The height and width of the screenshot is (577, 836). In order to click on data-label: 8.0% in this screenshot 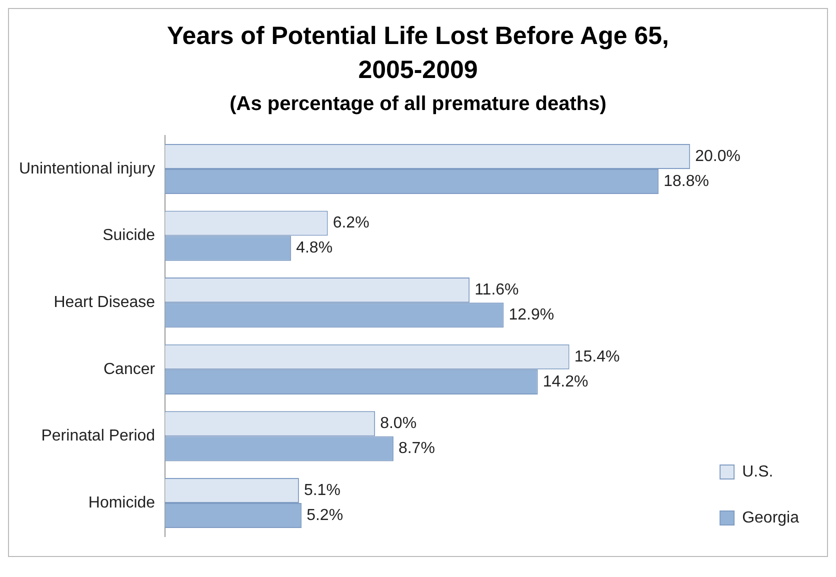, I will do `click(398, 423)`.